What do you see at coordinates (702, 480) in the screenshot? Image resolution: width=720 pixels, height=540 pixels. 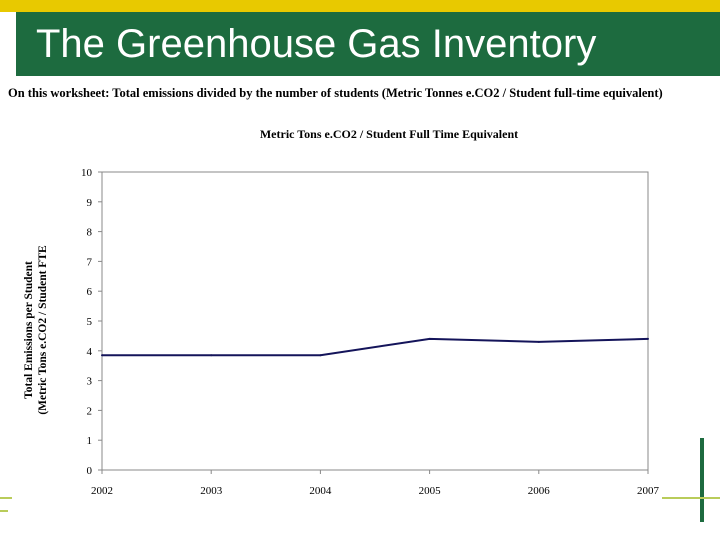 I see `decorative-vertical-bar` at bounding box center [702, 480].